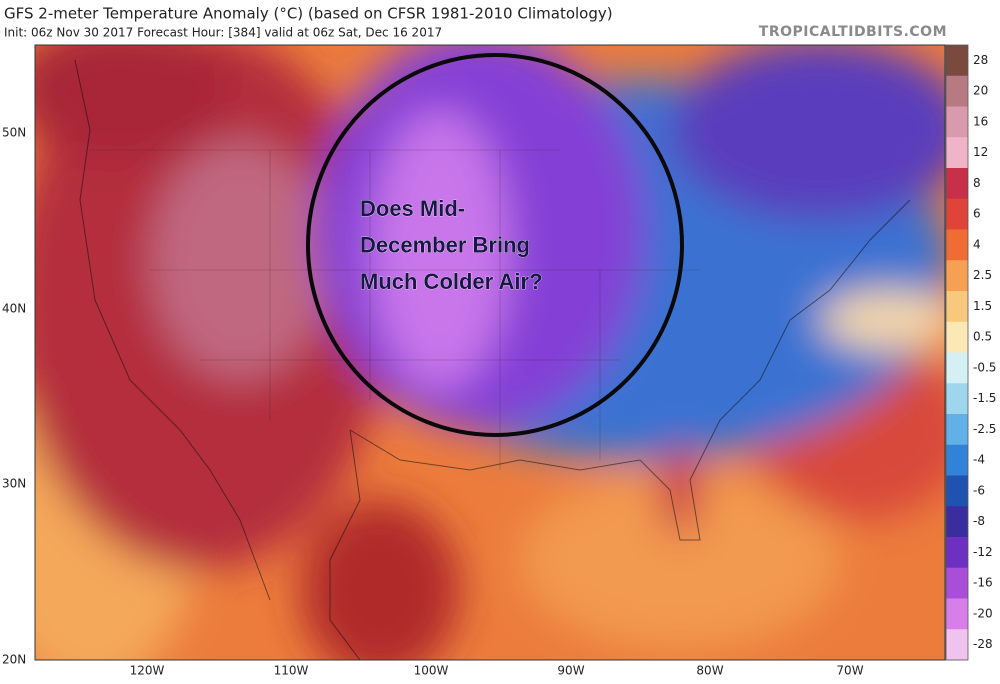 Image resolution: width=1000 pixels, height=684 pixels. What do you see at coordinates (979, 460) in the screenshot?
I see `colorbar-label: -4` at bounding box center [979, 460].